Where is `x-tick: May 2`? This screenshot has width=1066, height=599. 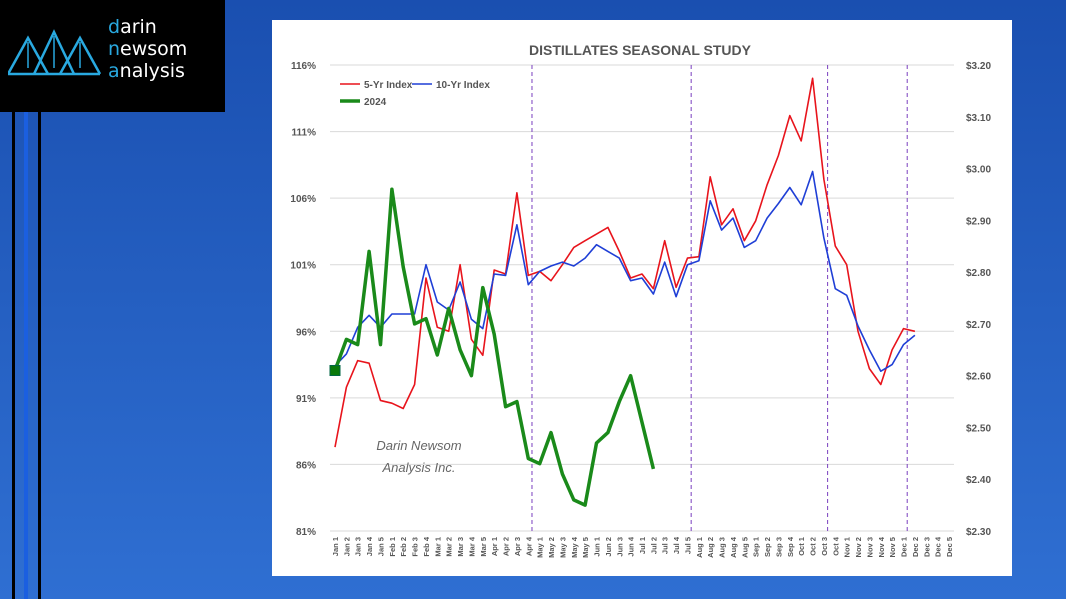 x-tick: May 2 is located at coordinates (551, 547).